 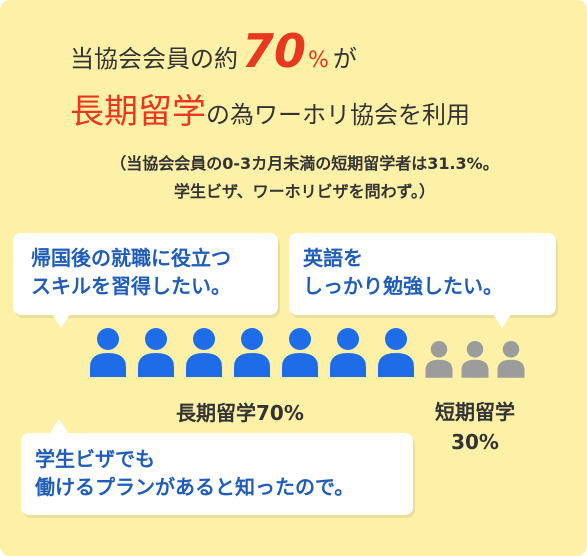 I want to click on bubble-english-line1: 英語を, so click(x=333, y=258).